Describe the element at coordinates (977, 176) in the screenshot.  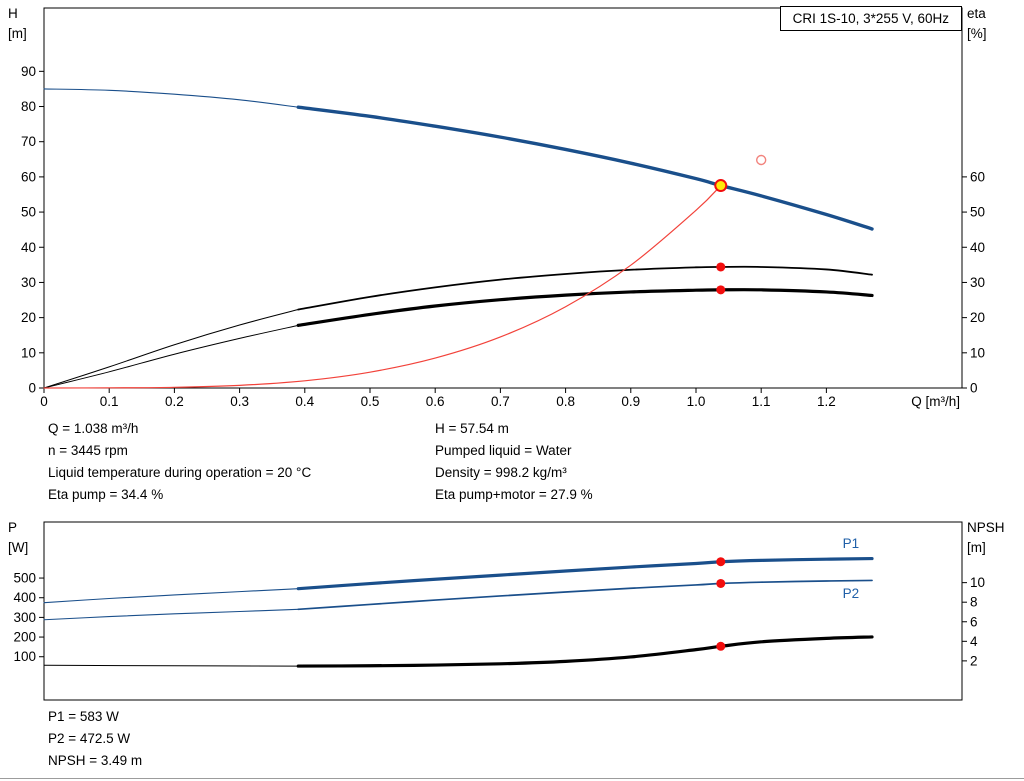
I see `y-right-tick-label: 60` at that location.